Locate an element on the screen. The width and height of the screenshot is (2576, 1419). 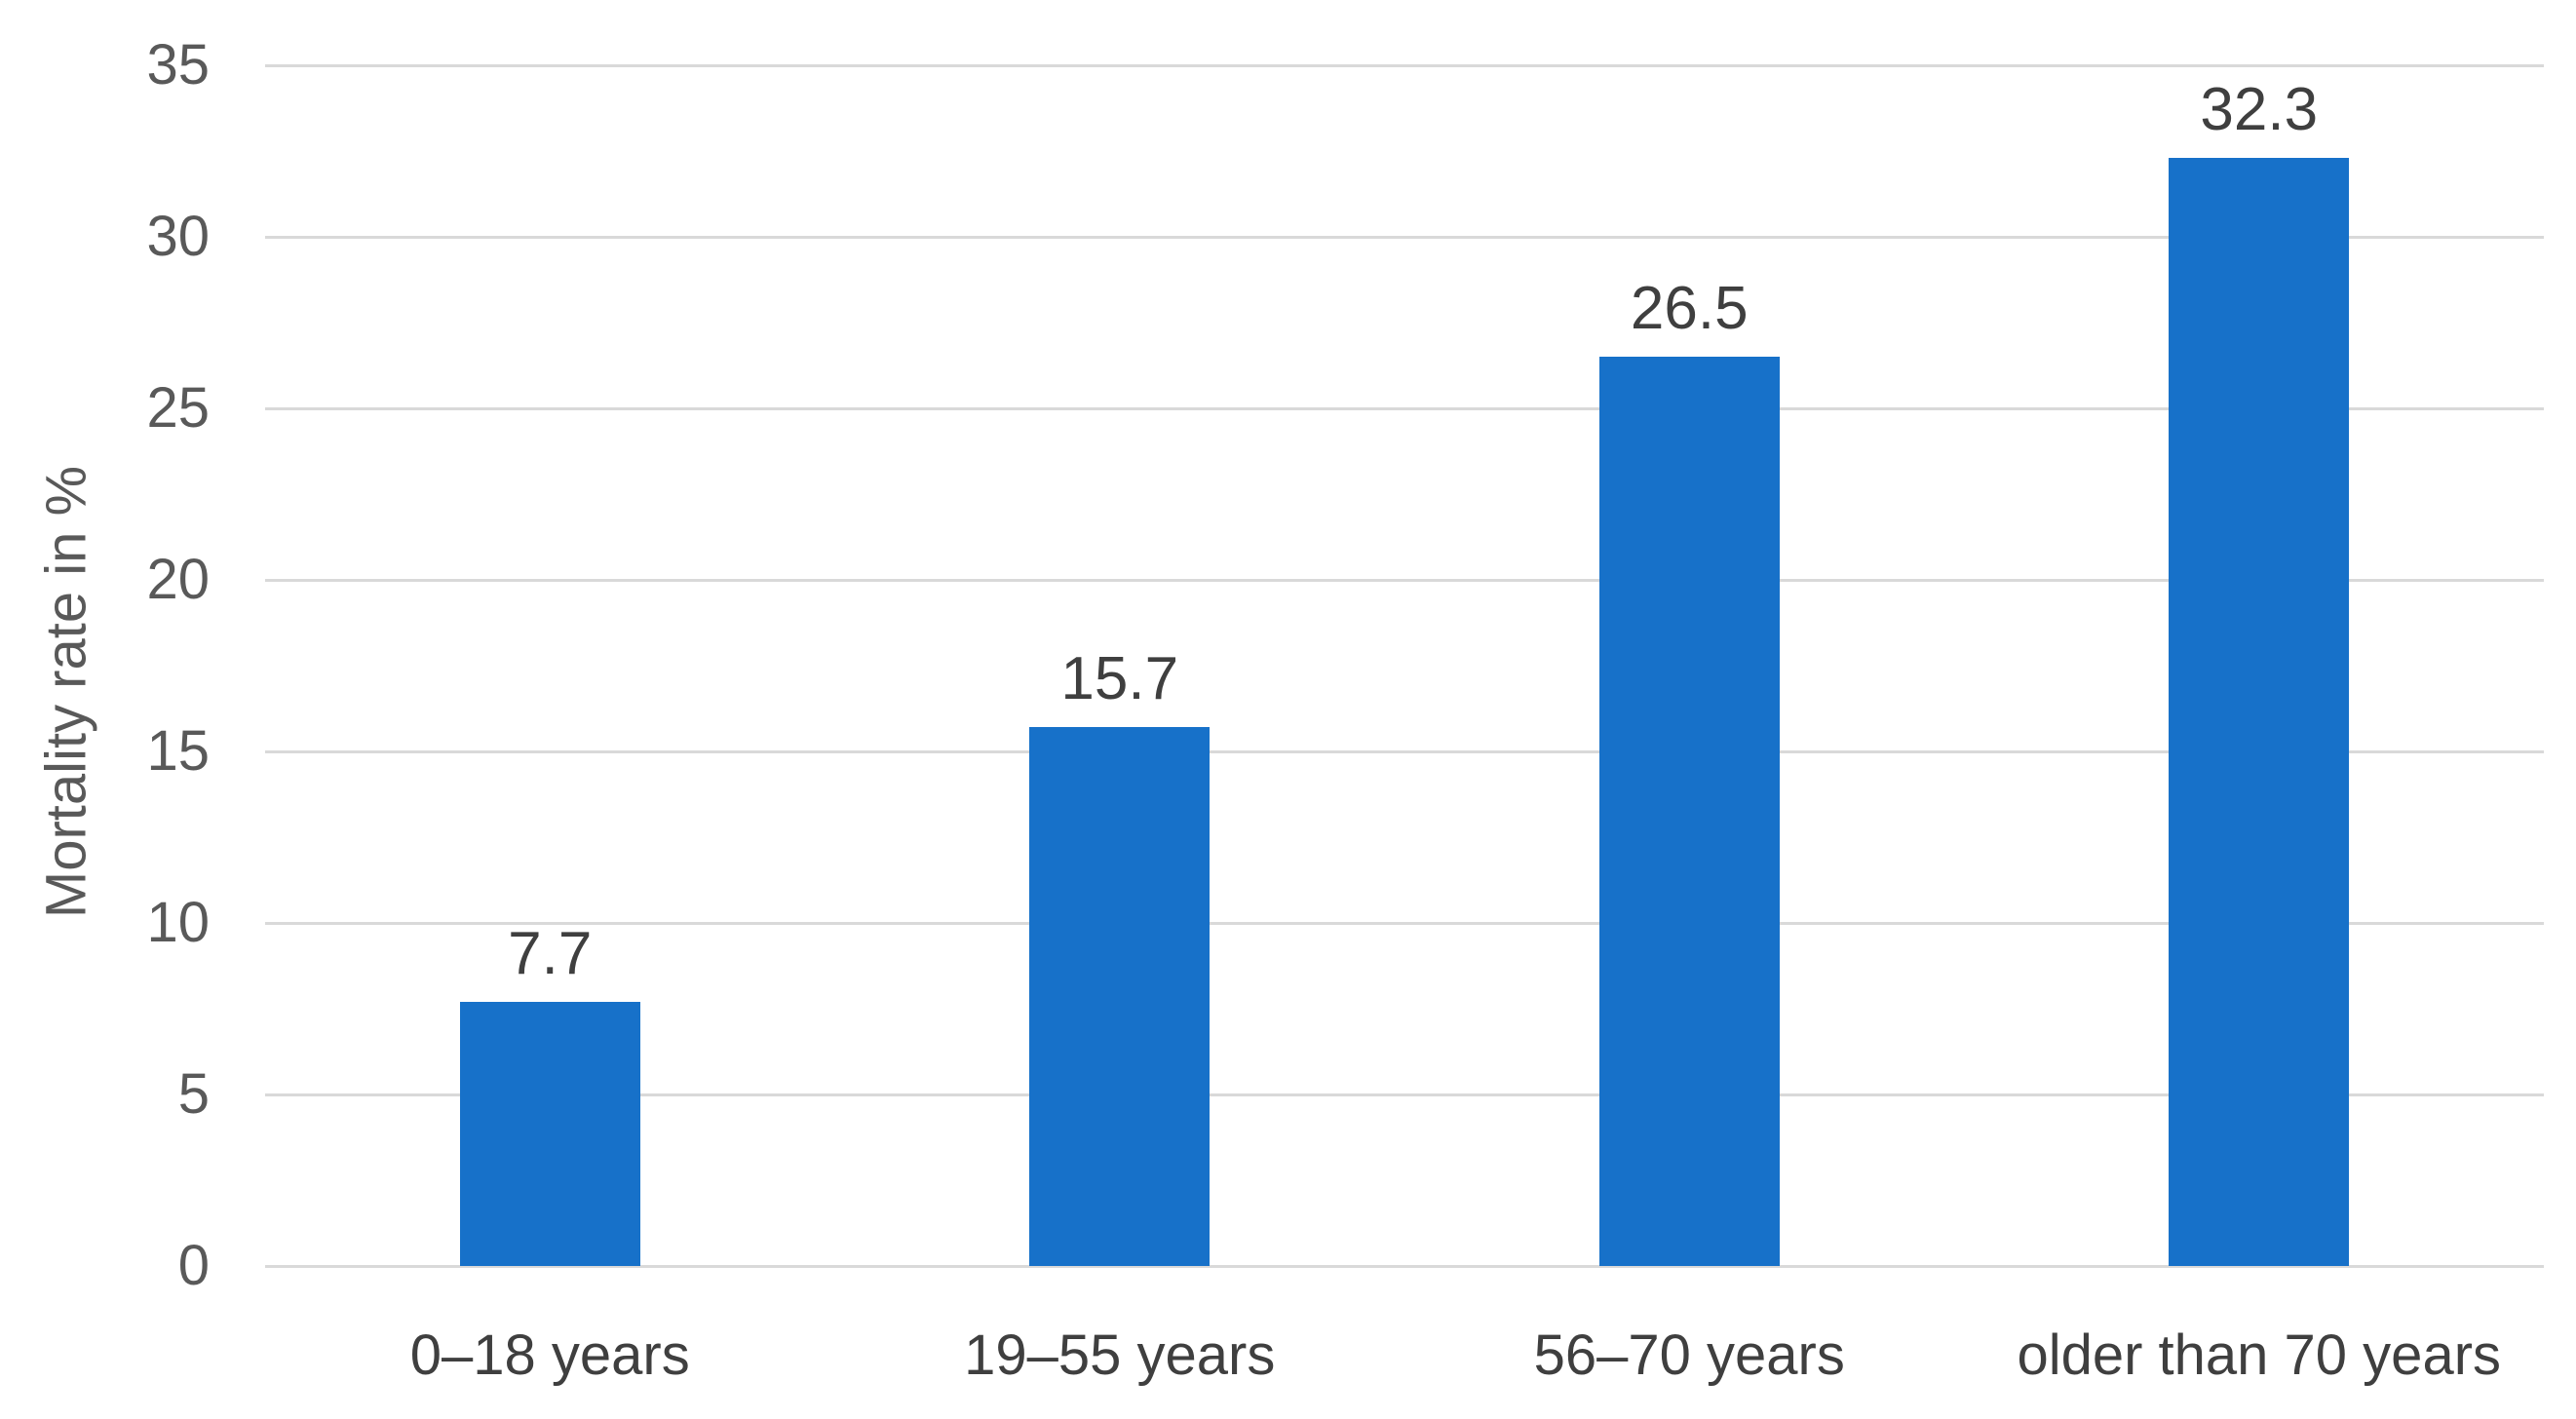
bar-value-label: 7.7 is located at coordinates (550, 953).